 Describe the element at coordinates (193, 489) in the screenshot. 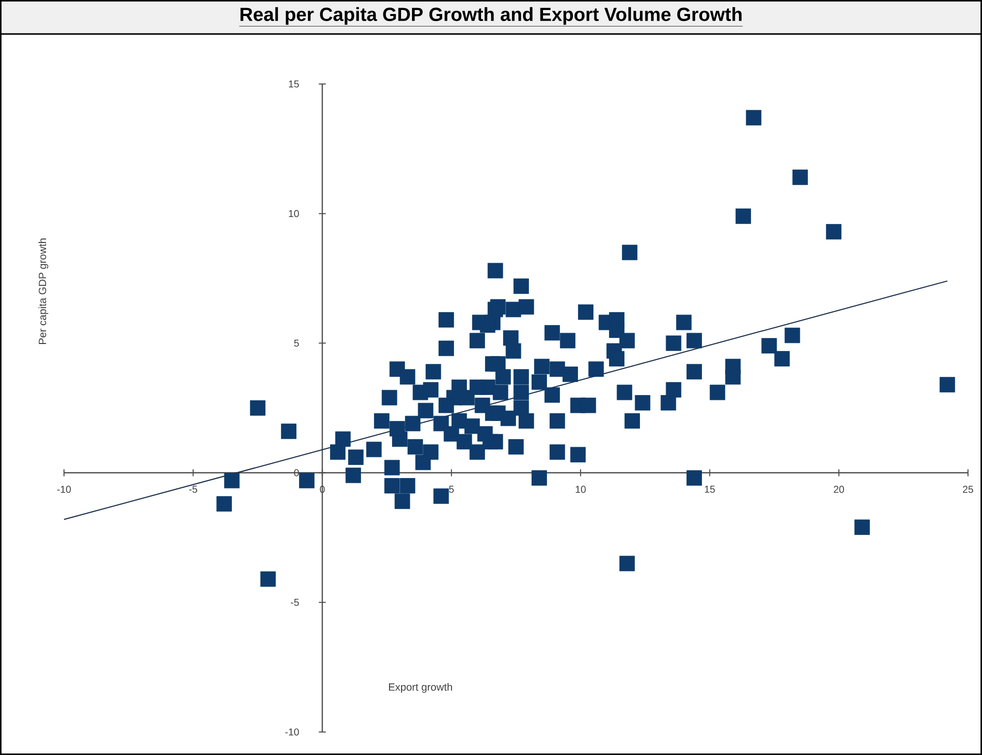

I see `x-tick-label: -5` at that location.